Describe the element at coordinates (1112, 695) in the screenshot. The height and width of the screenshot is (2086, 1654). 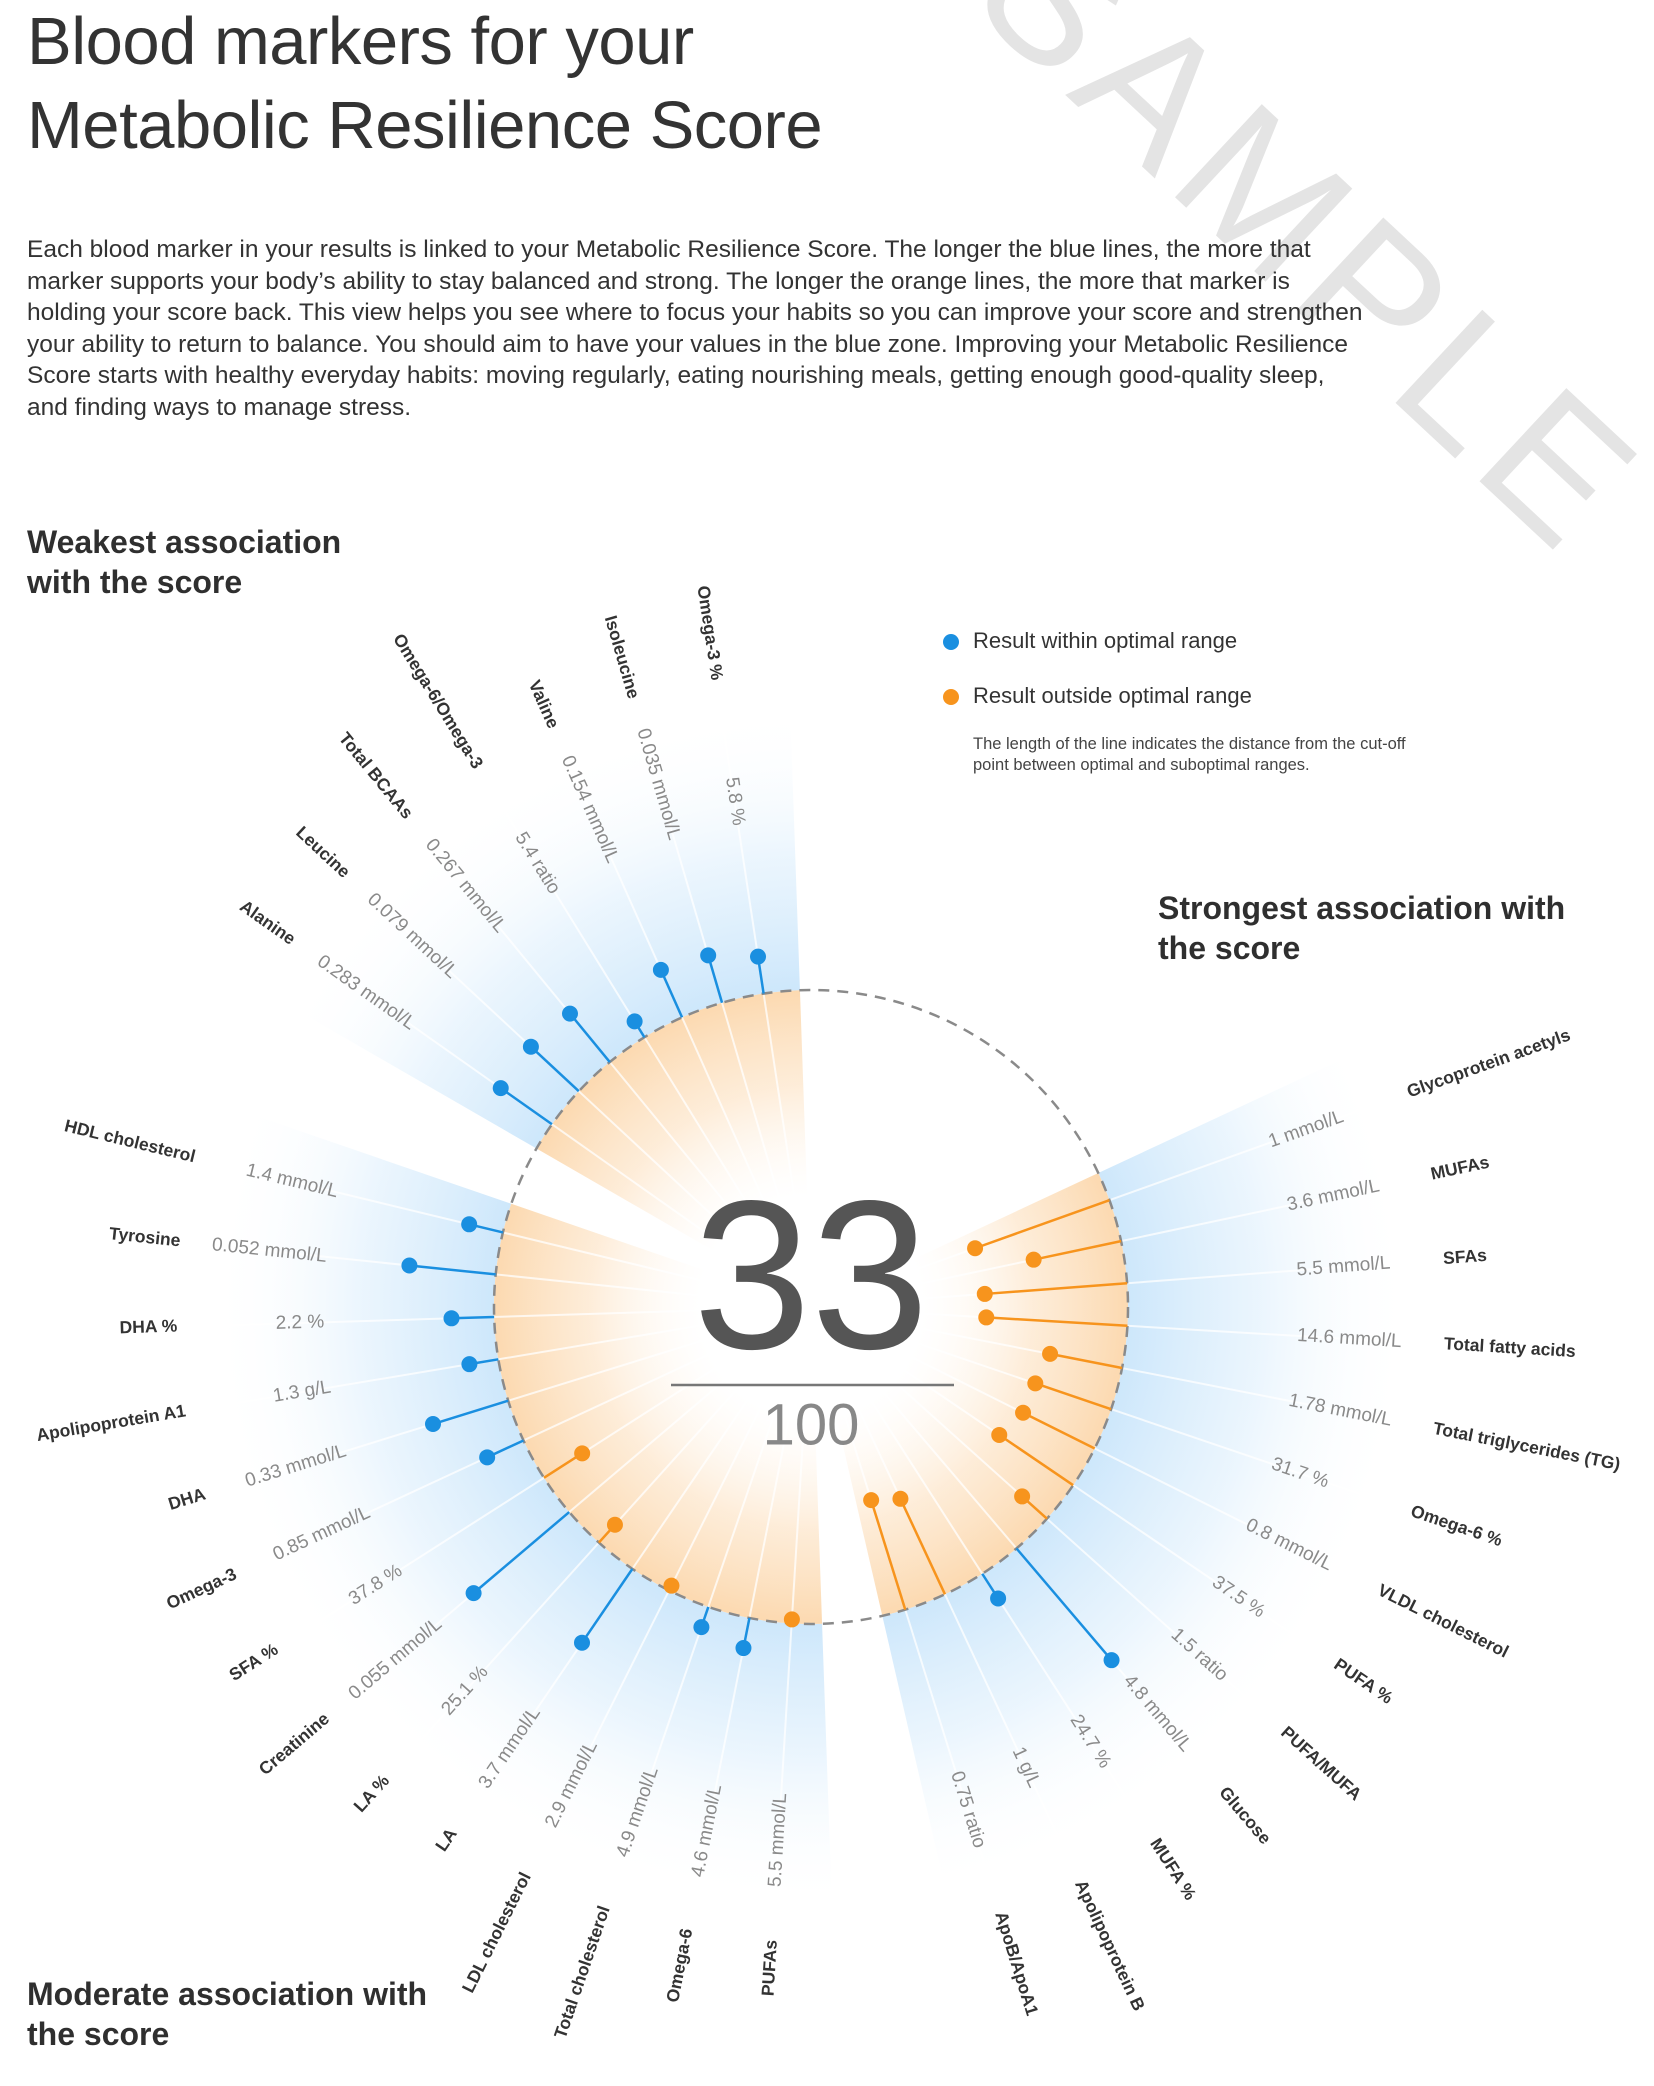
I see `legend-label: Result outside optimal range` at that location.